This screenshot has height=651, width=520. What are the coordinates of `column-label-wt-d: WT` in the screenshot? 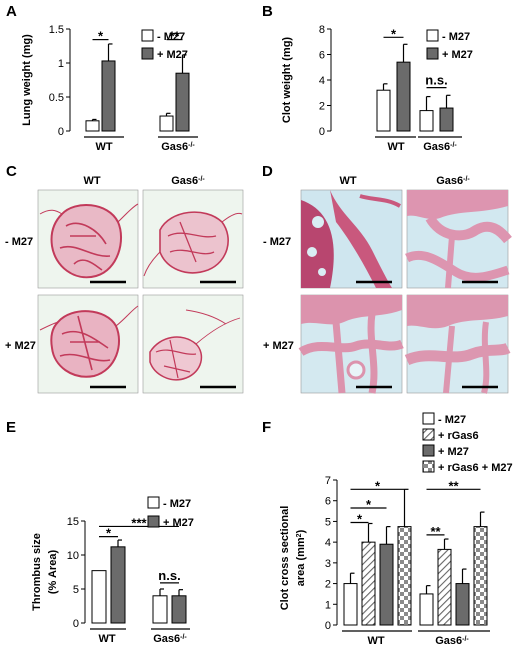 It's located at (347, 181).